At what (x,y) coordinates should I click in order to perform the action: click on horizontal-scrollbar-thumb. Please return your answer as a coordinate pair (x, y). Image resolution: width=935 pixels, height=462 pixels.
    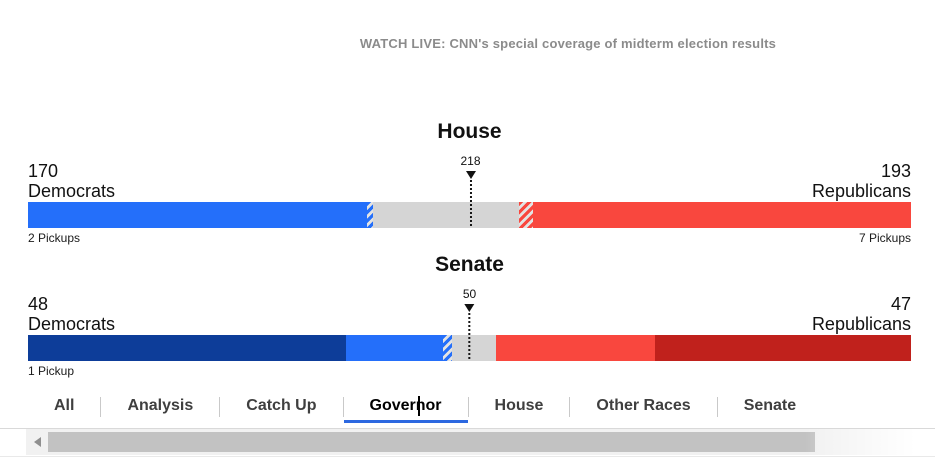
    Looking at the image, I should click on (431, 442).